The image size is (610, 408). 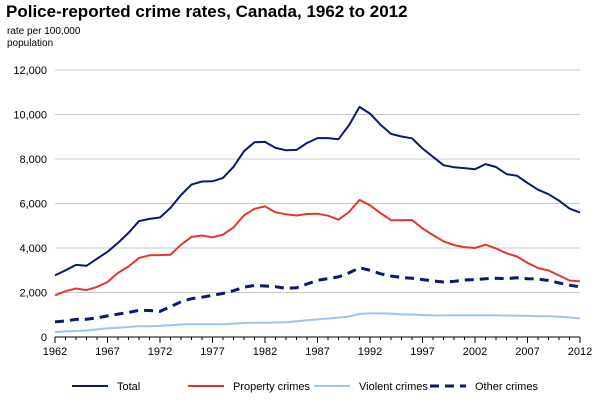 I want to click on x-tick-label: 2007, so click(x=527, y=352).